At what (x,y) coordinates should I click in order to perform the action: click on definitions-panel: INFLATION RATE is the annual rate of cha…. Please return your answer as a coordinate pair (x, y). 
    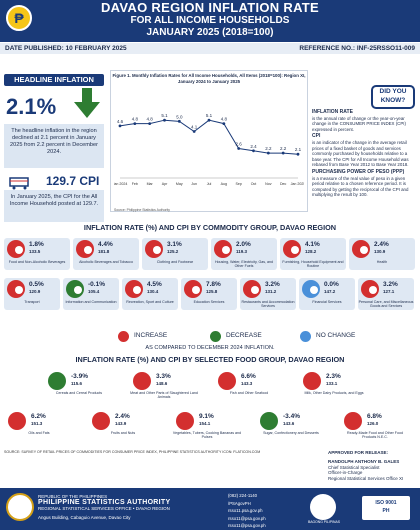
    Looking at the image, I should click on (364, 154).